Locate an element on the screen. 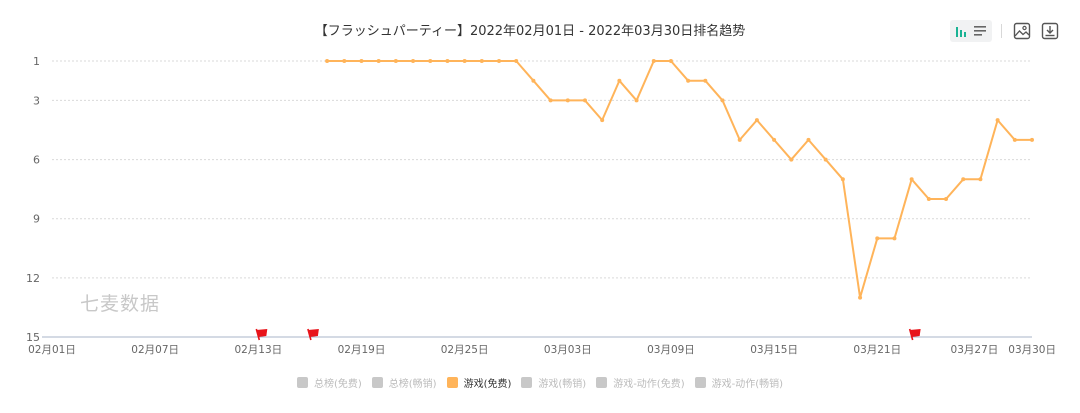  list-toggle-button is located at coordinates (980, 31).